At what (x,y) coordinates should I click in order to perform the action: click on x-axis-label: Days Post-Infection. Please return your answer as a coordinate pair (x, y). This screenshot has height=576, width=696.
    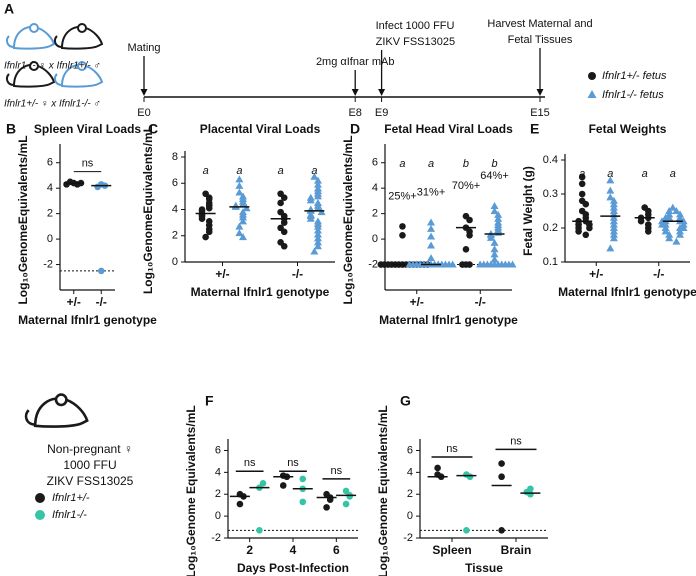
    Looking at the image, I should click on (293, 568).